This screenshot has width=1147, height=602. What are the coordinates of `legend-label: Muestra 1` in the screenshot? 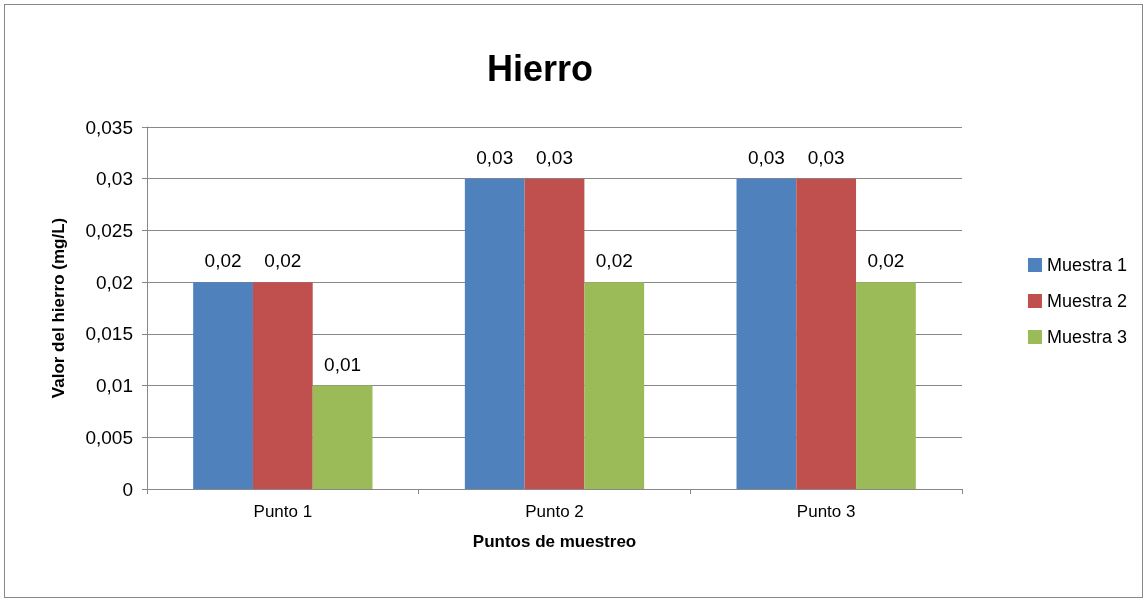 It's located at (1087, 265).